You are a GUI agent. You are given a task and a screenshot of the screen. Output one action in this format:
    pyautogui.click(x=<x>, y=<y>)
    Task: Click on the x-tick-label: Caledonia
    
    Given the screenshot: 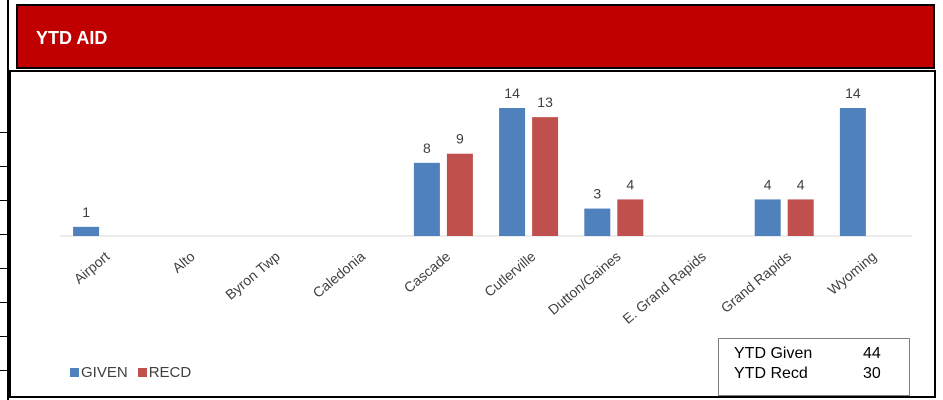 What is the action you would take?
    pyautogui.click(x=339, y=274)
    